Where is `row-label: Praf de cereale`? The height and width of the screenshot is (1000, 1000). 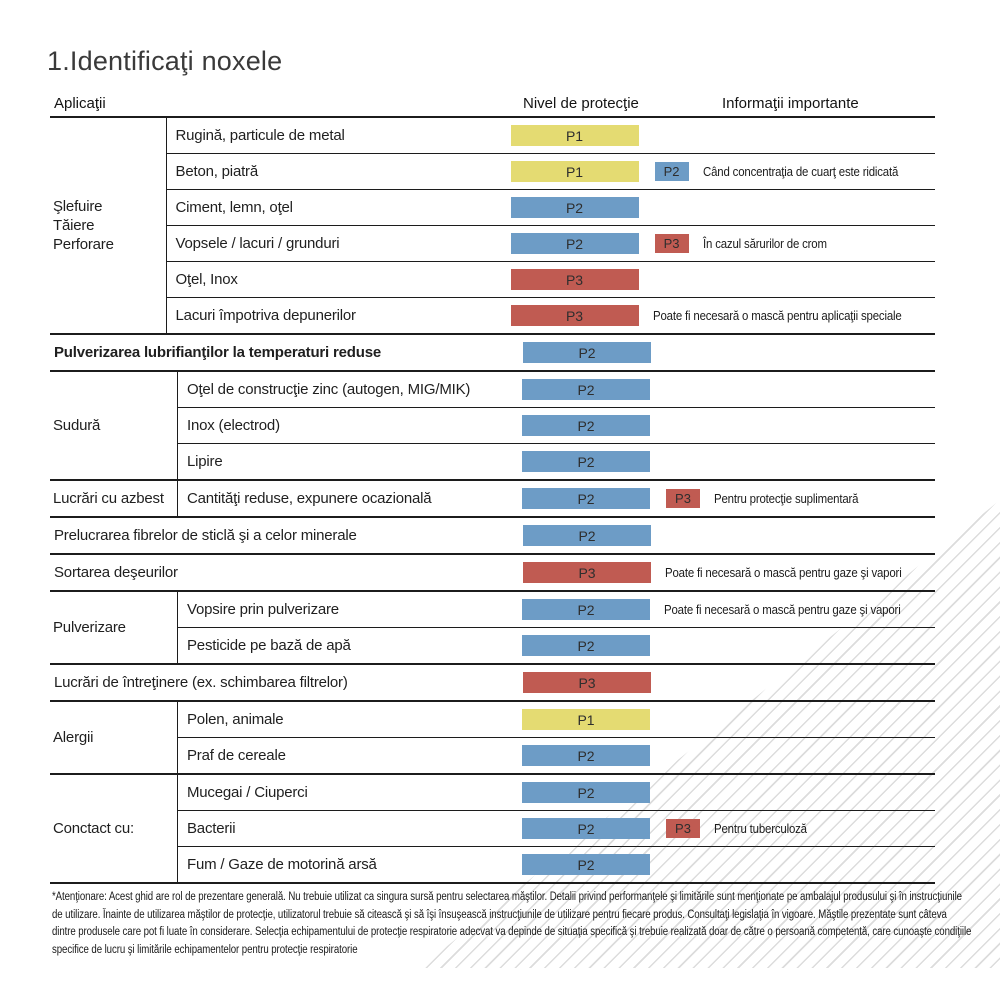 row-label: Praf de cereale is located at coordinates (236, 755).